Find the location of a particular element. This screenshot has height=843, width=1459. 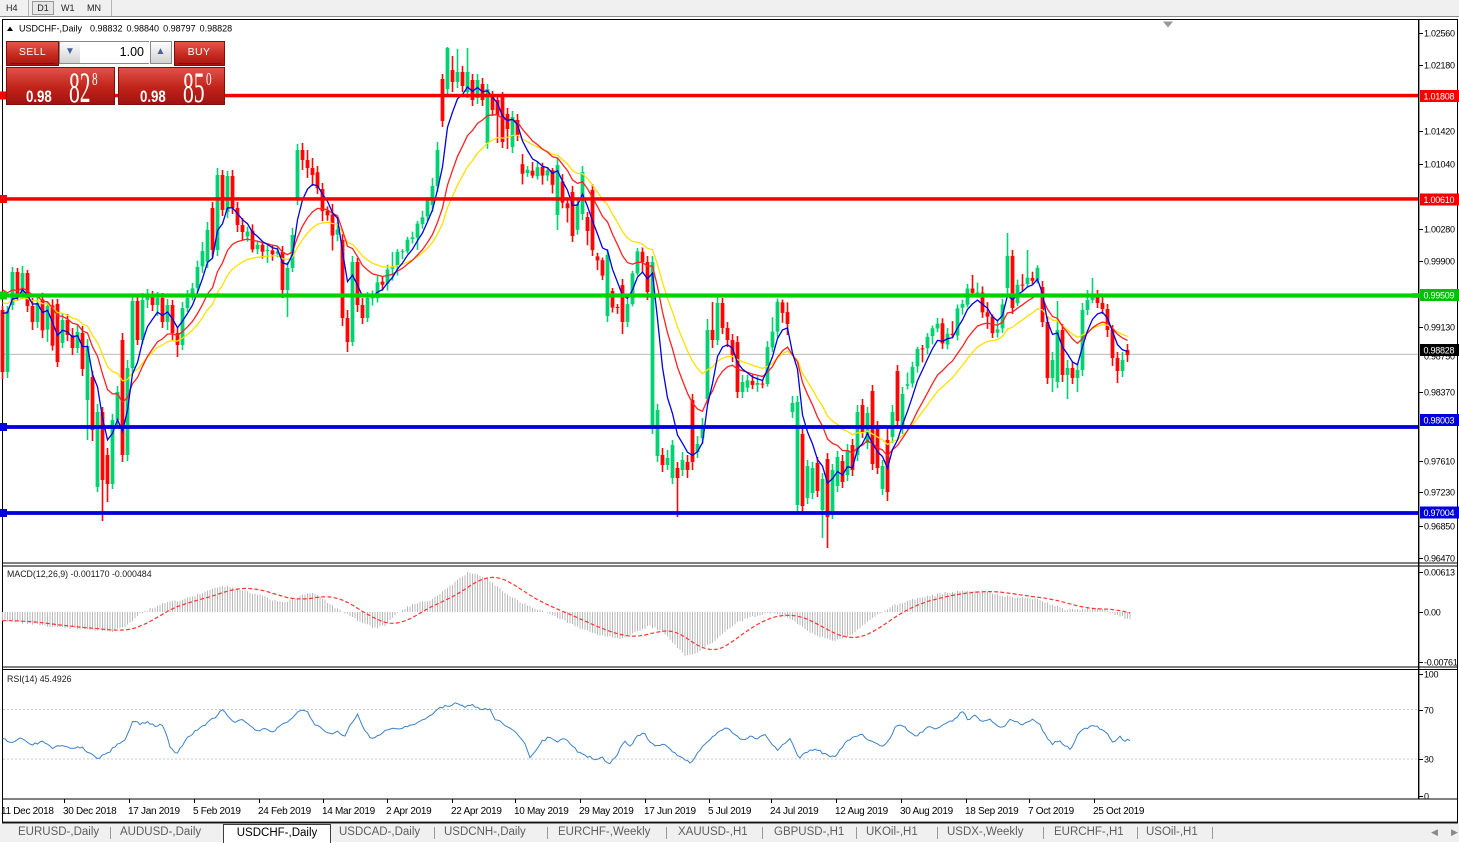

svg-text: 1.01040 is located at coordinates (1439, 165).